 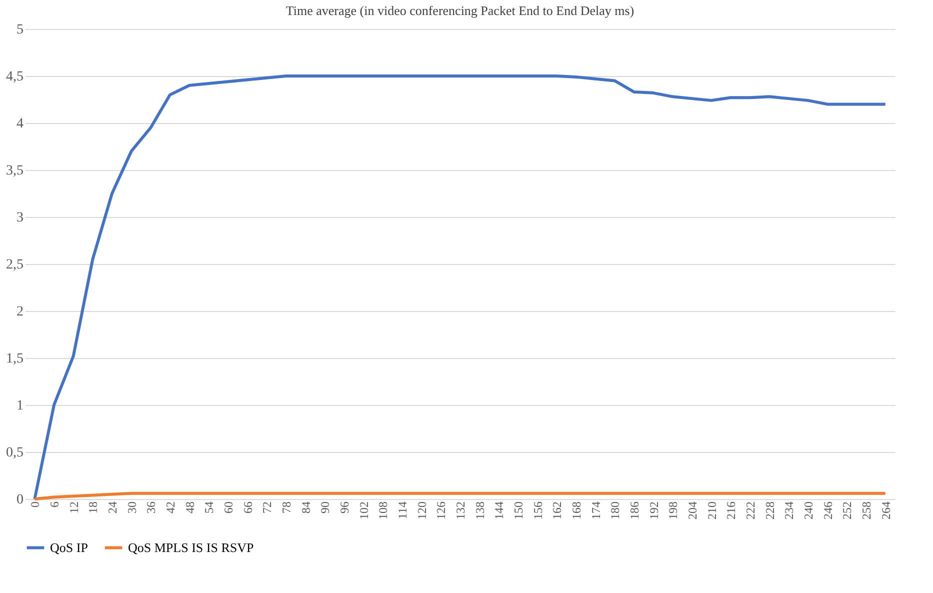 I want to click on x-tick-label: 258, so click(x=867, y=511).